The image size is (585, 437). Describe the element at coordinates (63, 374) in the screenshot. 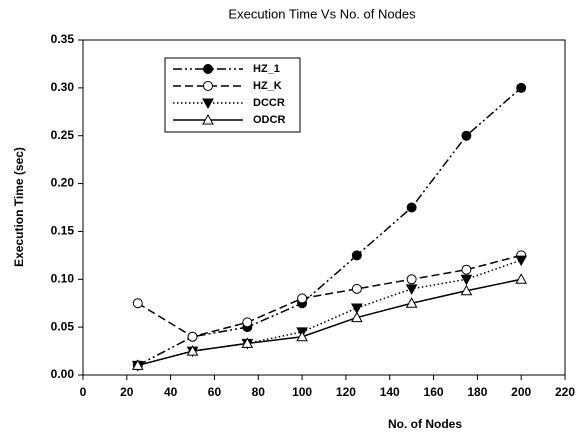

I see `y-tick-label: 0.00` at that location.